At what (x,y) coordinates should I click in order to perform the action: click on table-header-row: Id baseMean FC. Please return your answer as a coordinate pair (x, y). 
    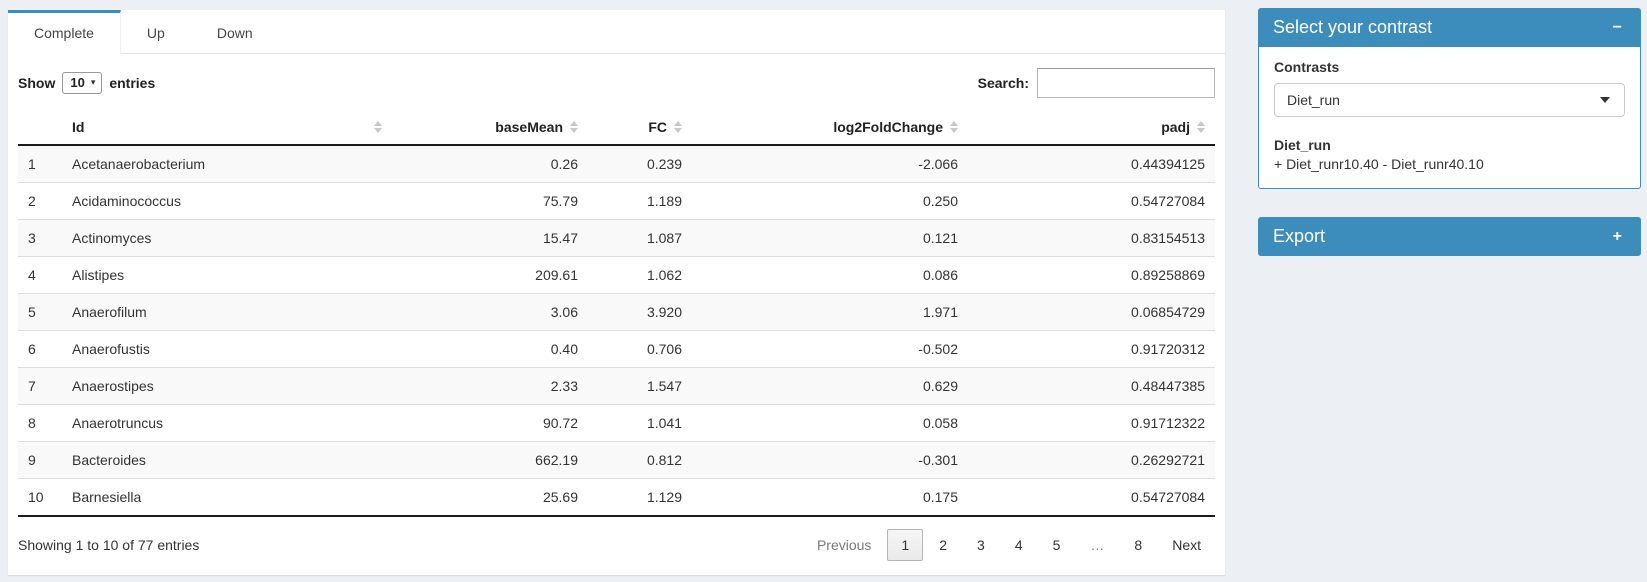
    Looking at the image, I should click on (616, 128).